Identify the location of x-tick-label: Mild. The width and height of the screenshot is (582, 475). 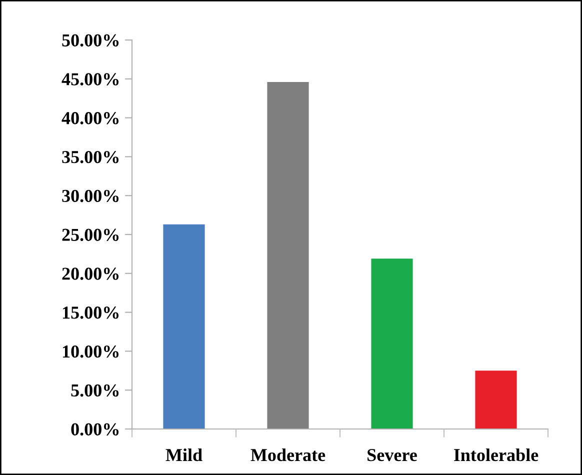
(184, 455).